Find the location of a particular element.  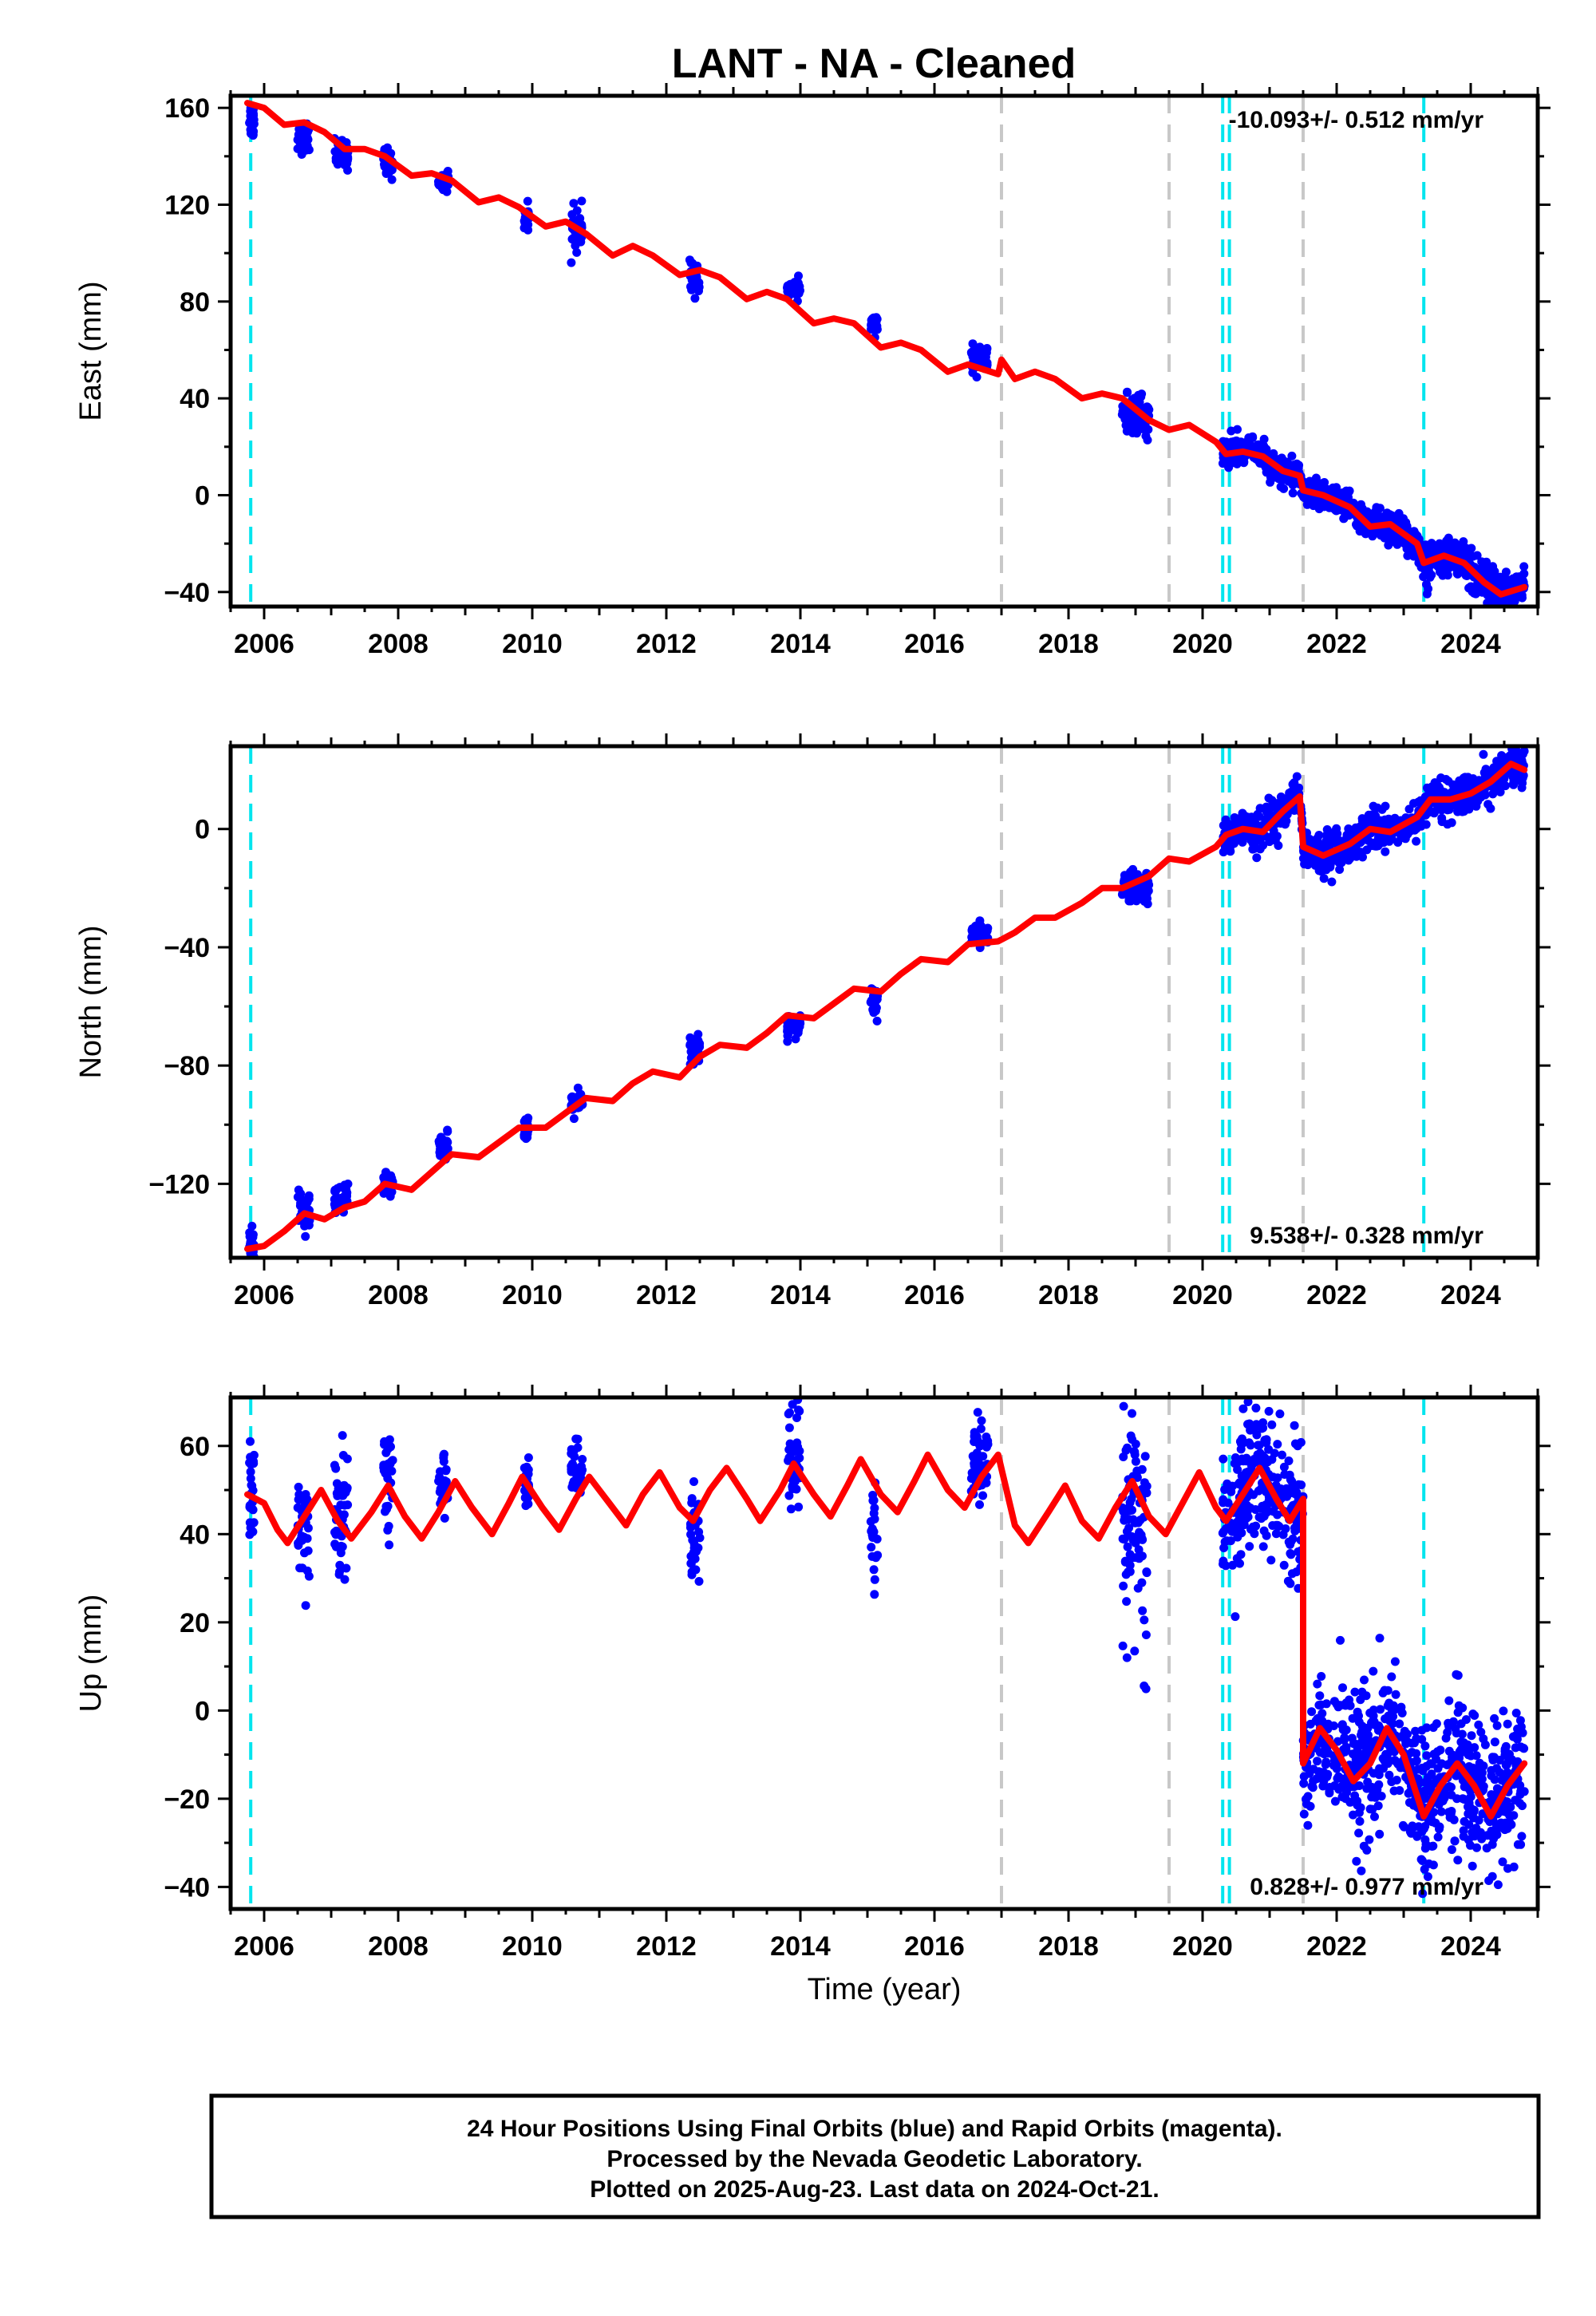

up-rate-label: 0.828+/- 0.977 mm/yr is located at coordinates (1366, 1887).